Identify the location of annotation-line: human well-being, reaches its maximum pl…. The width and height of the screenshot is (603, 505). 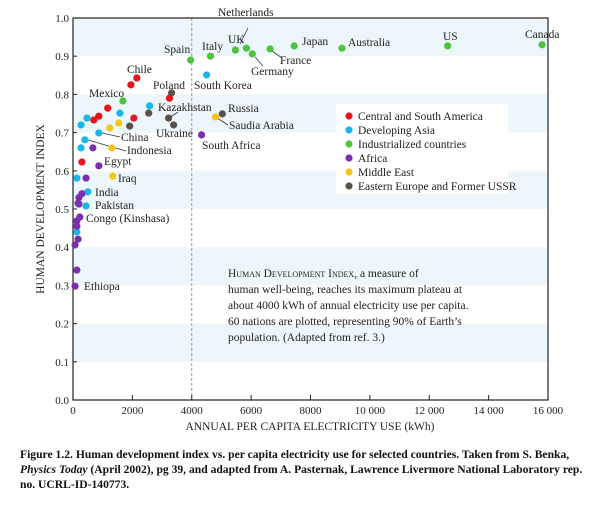
(345, 290).